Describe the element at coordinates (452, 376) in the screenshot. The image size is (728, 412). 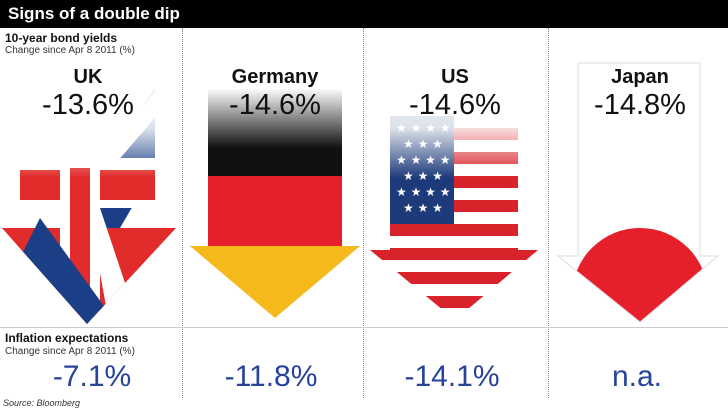
I see `us-inflation-value: -14.1%` at that location.